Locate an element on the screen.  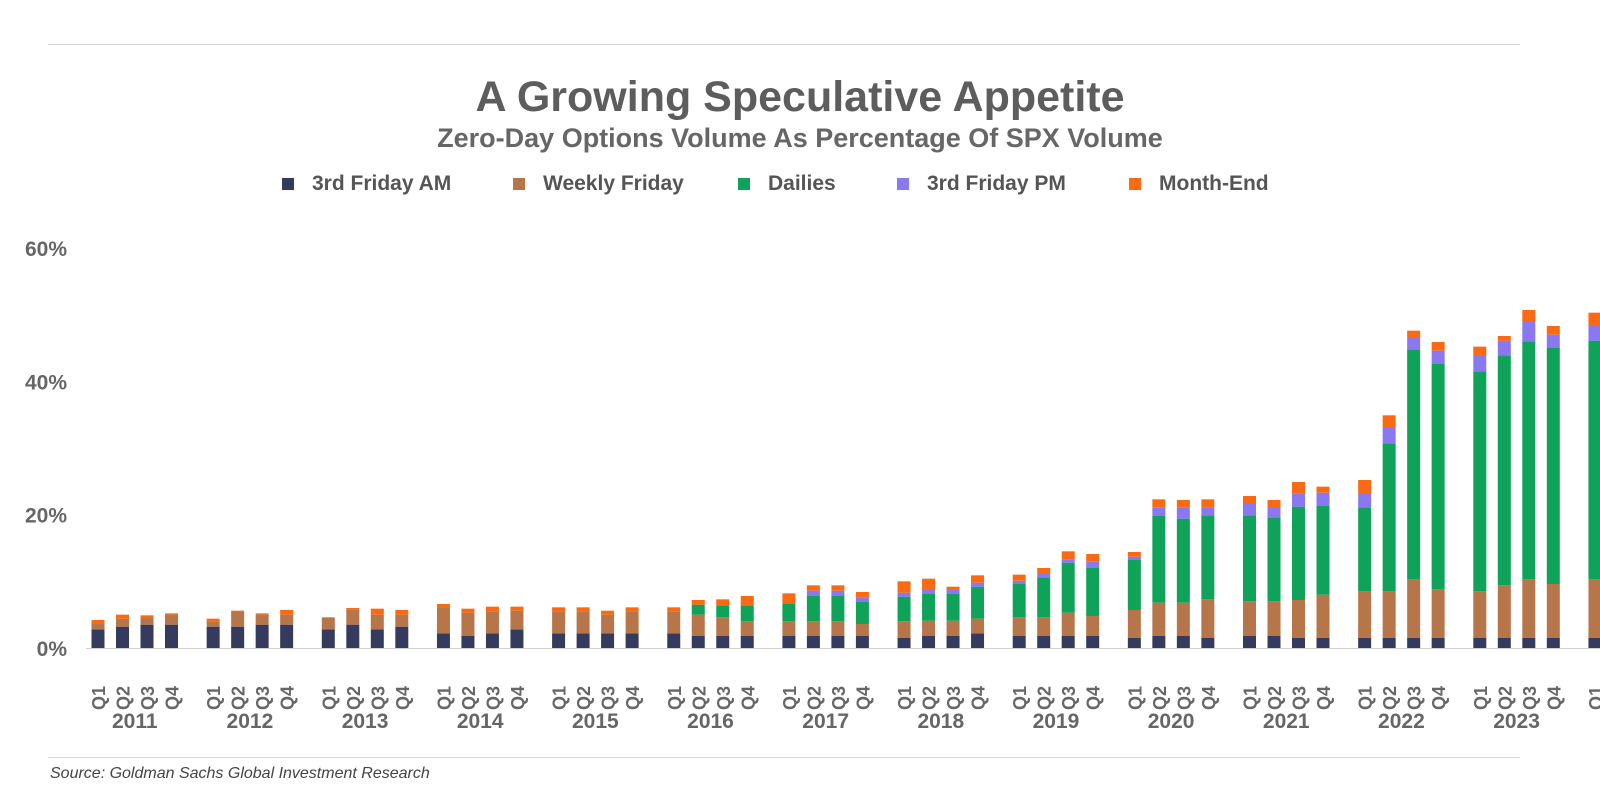
y-tick-label: 60% is located at coordinates (46, 249).